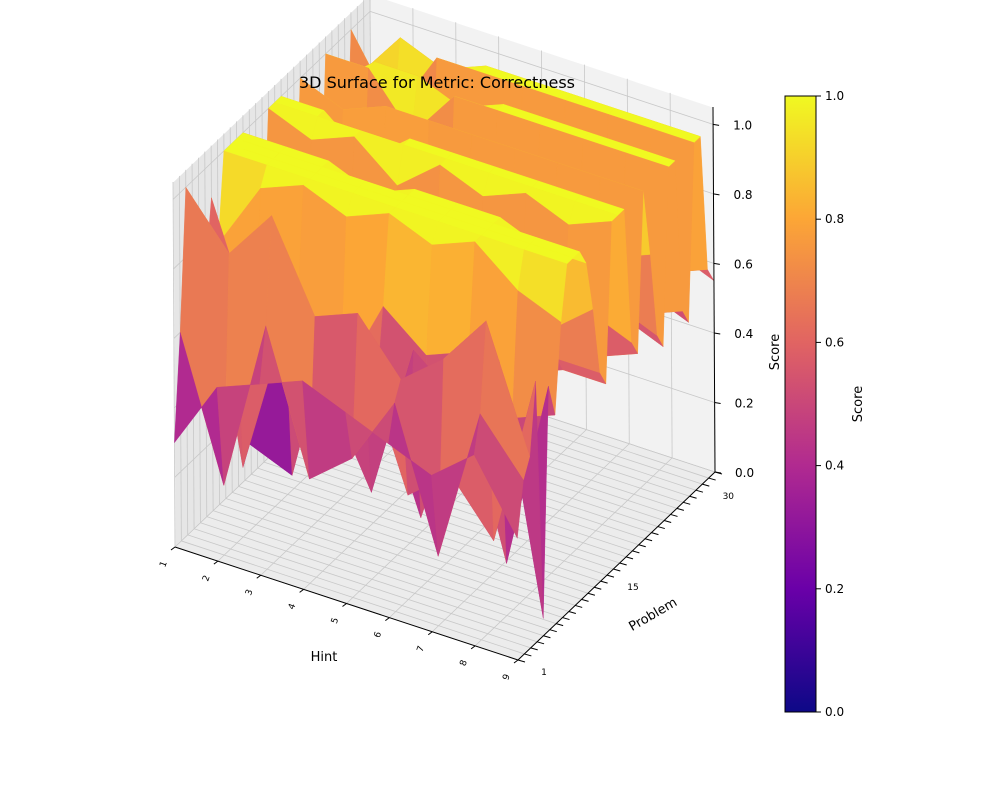  I want to click on colorbar-tick-label: 0.8, so click(834, 219).